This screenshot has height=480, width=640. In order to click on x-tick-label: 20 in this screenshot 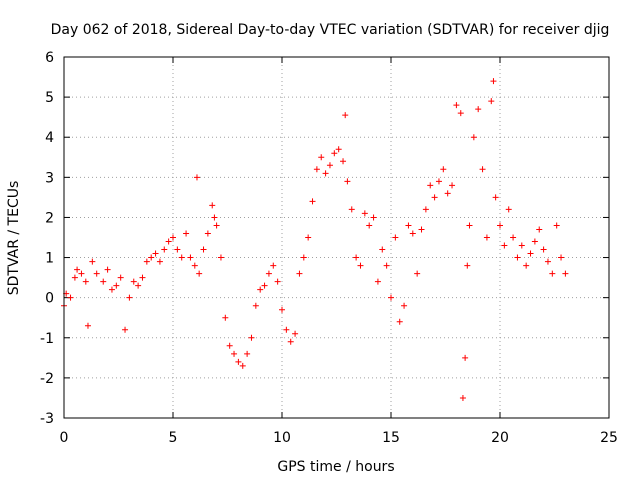, I will do `click(500, 438)`.